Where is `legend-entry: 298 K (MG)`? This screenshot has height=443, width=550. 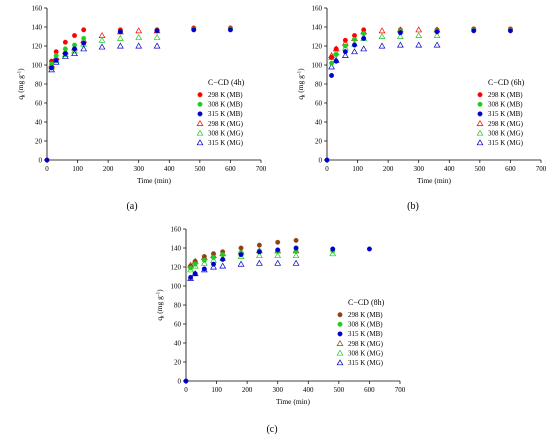 legend-entry: 298 K (MG) is located at coordinates (366, 344).